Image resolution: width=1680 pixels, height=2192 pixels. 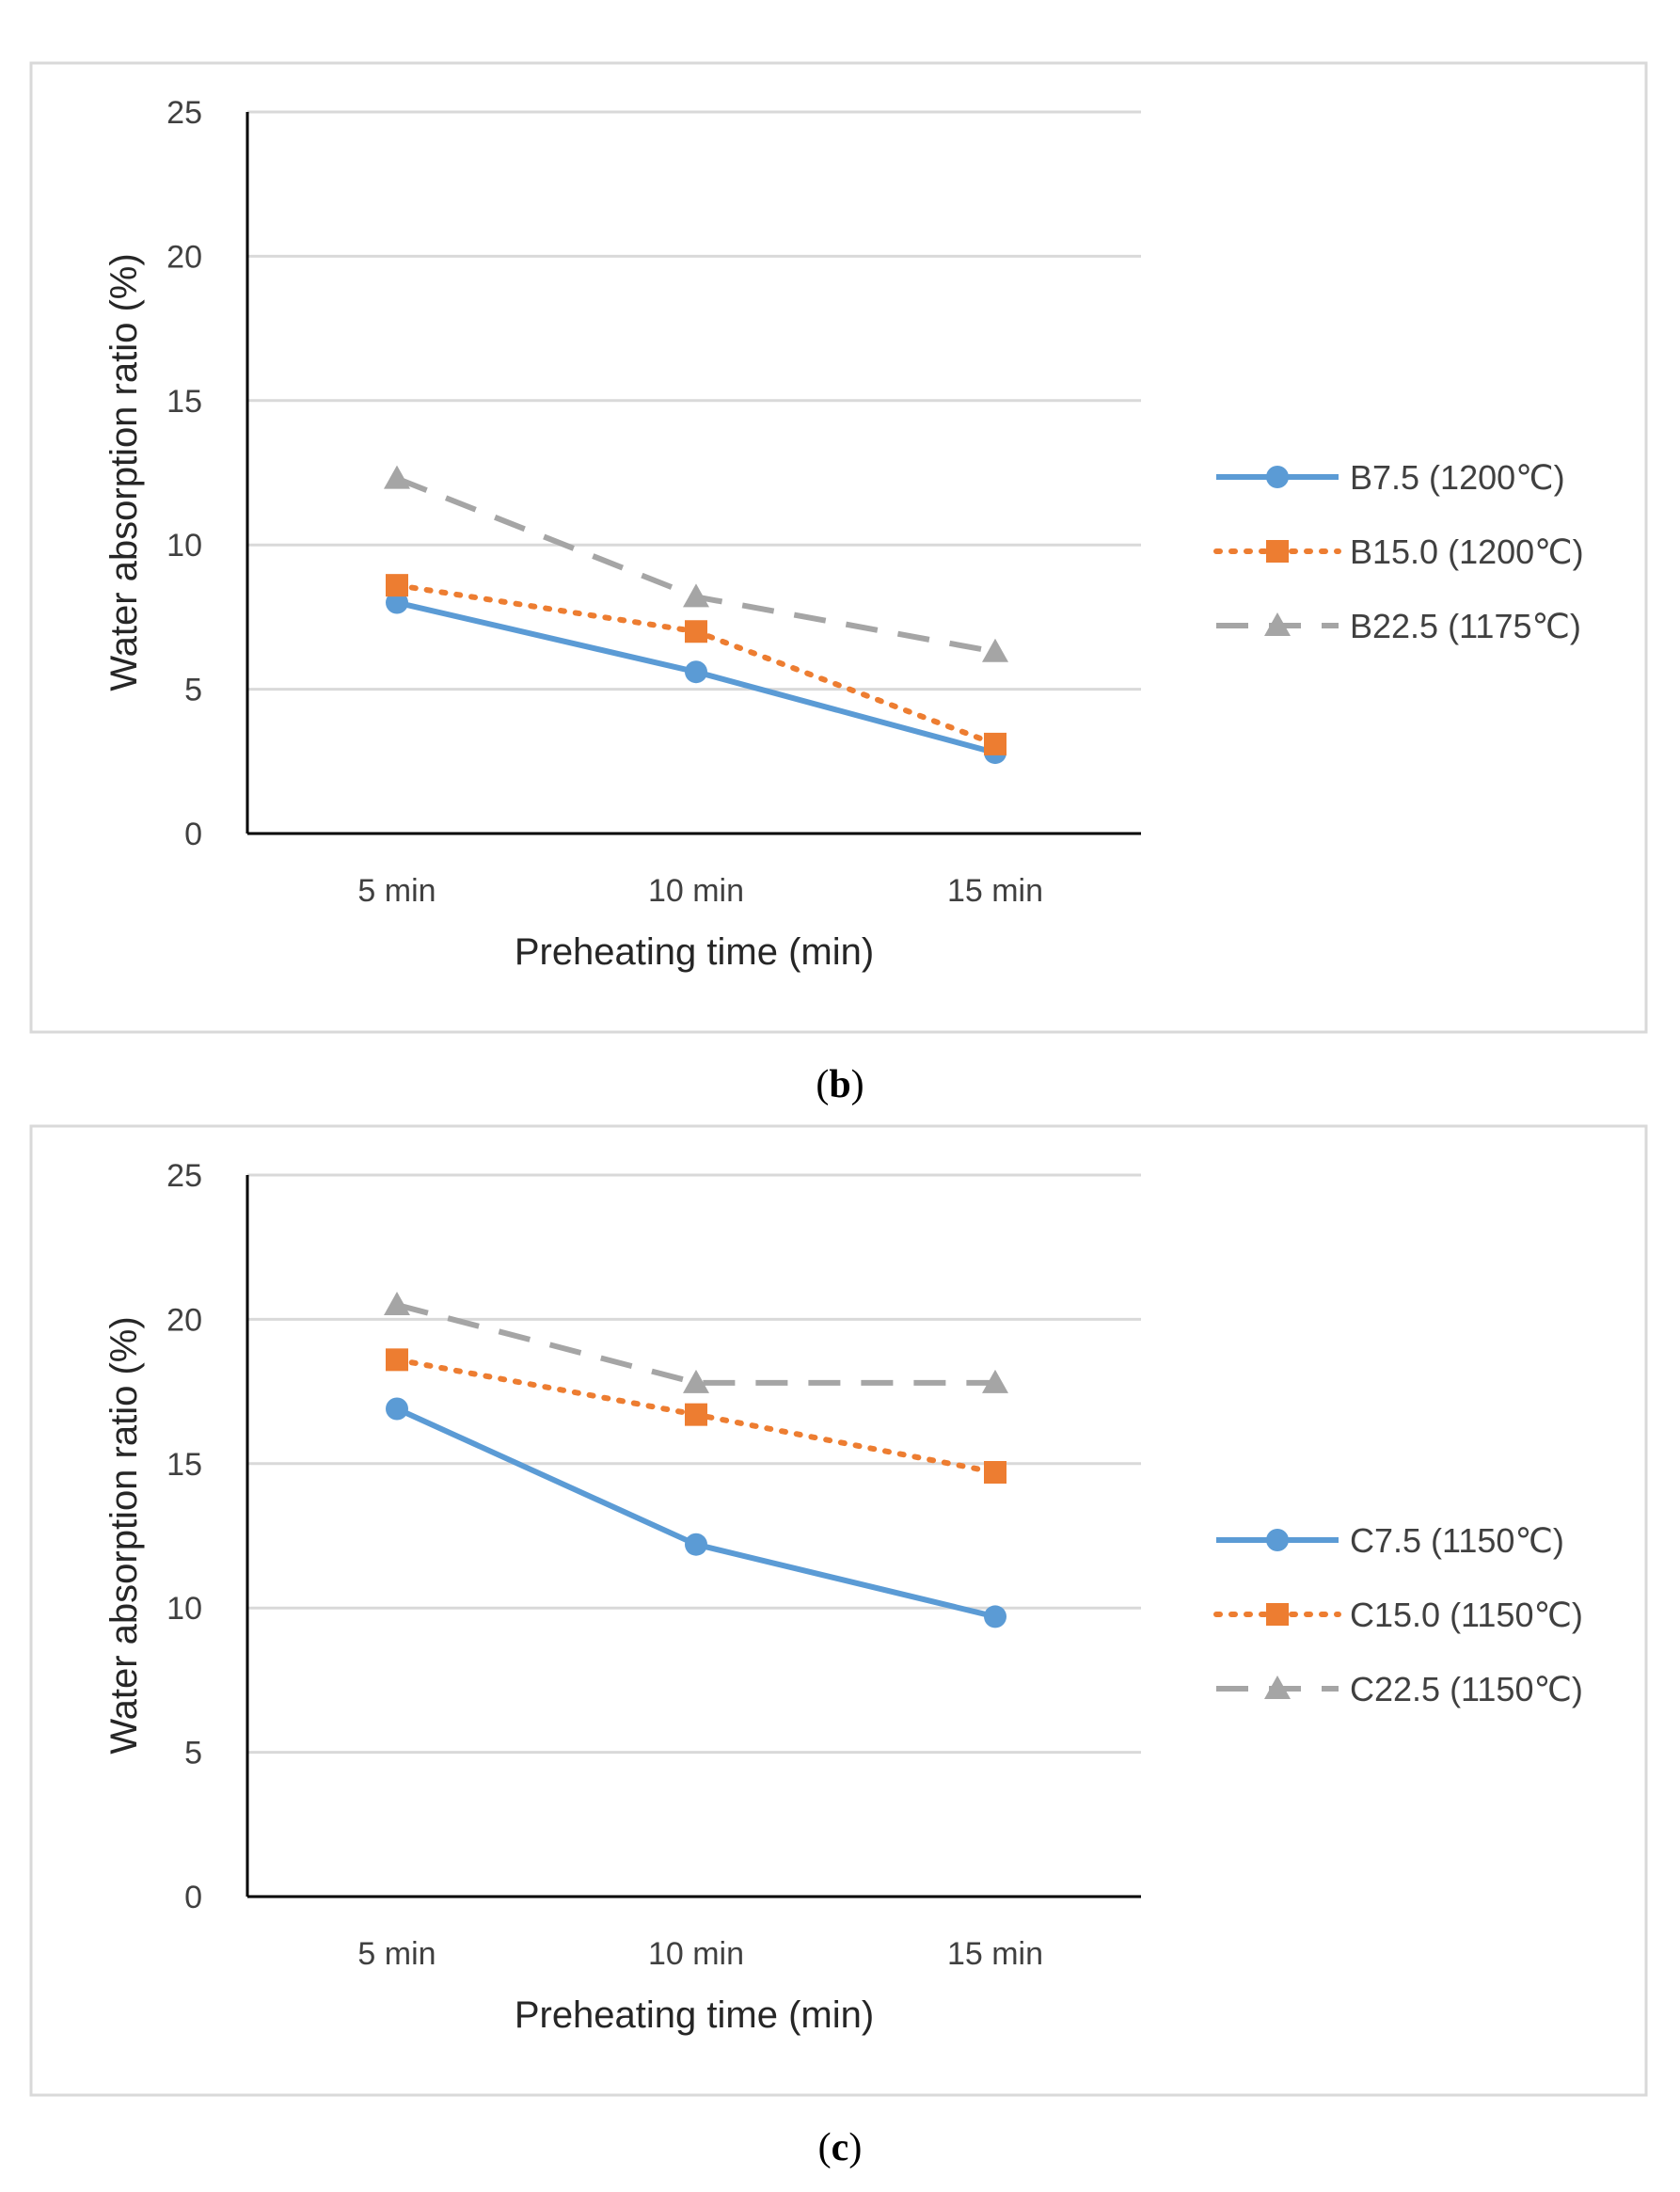 I want to click on legend: B7.5 (1200℃) B15.0 (1200℃) B22.5 (1175℃), so click(x=1398, y=551).